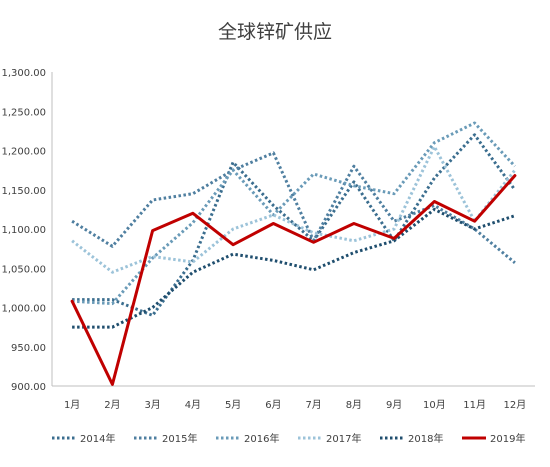  I want to click on x-tick-label: 4月, so click(193, 405).